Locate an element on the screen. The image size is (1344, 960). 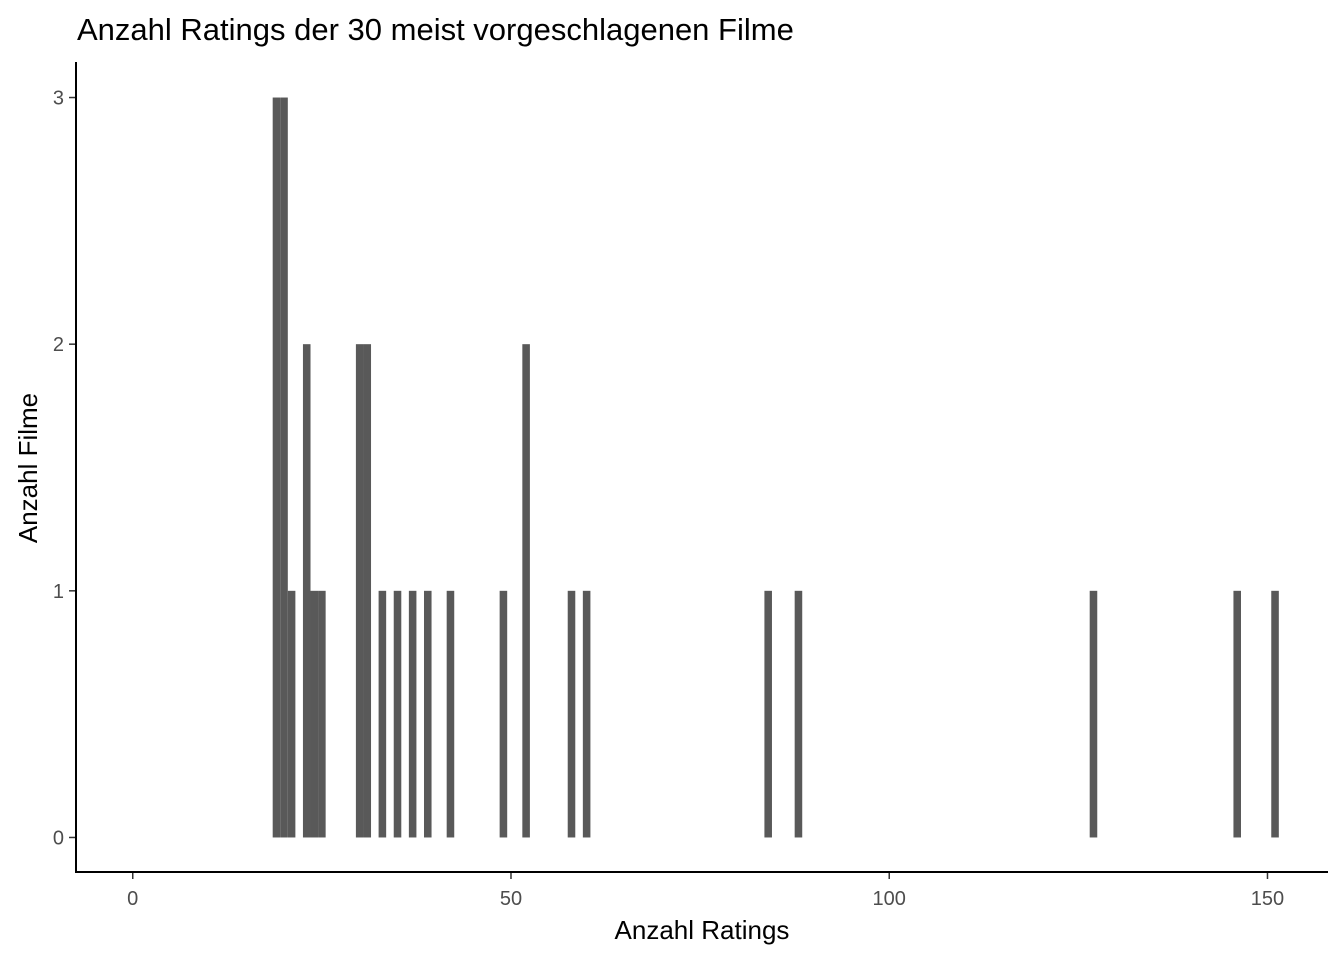
y-axis-ticks: 0 1 2 3 is located at coordinates (64, 468).